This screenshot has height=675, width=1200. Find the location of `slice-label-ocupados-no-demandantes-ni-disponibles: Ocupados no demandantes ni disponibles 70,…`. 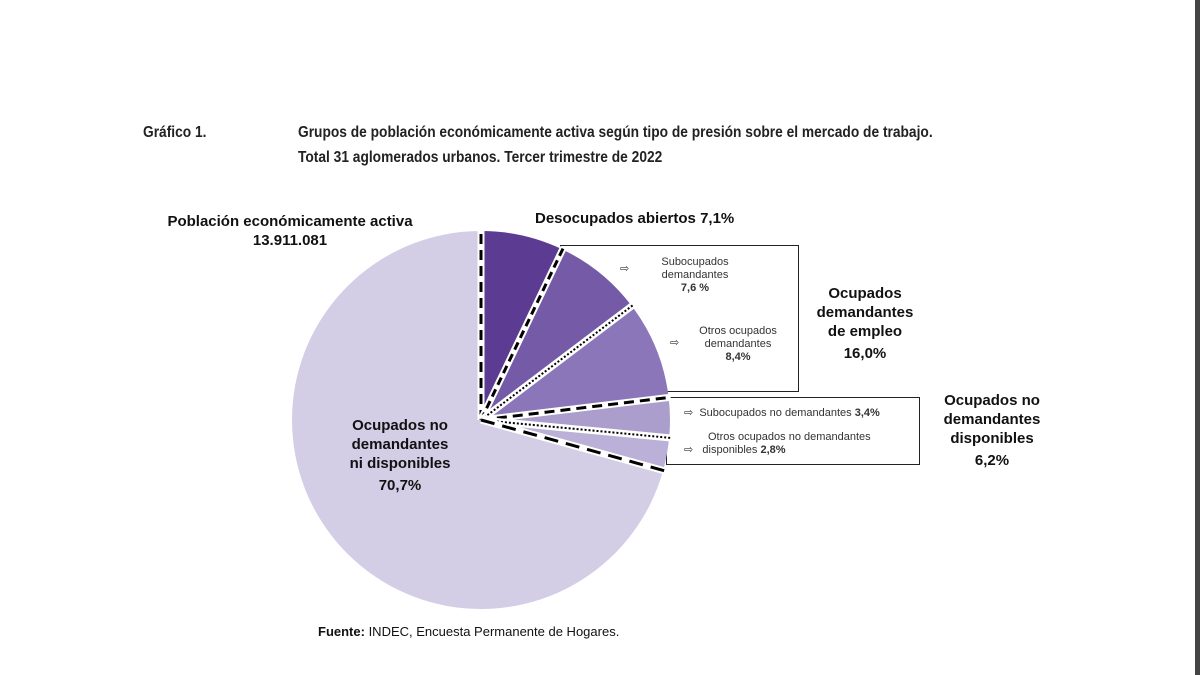

slice-label-ocupados-no-demandantes-ni-disponibles: Ocupados no demandantes ni disponibles 70,… is located at coordinates (400, 455).